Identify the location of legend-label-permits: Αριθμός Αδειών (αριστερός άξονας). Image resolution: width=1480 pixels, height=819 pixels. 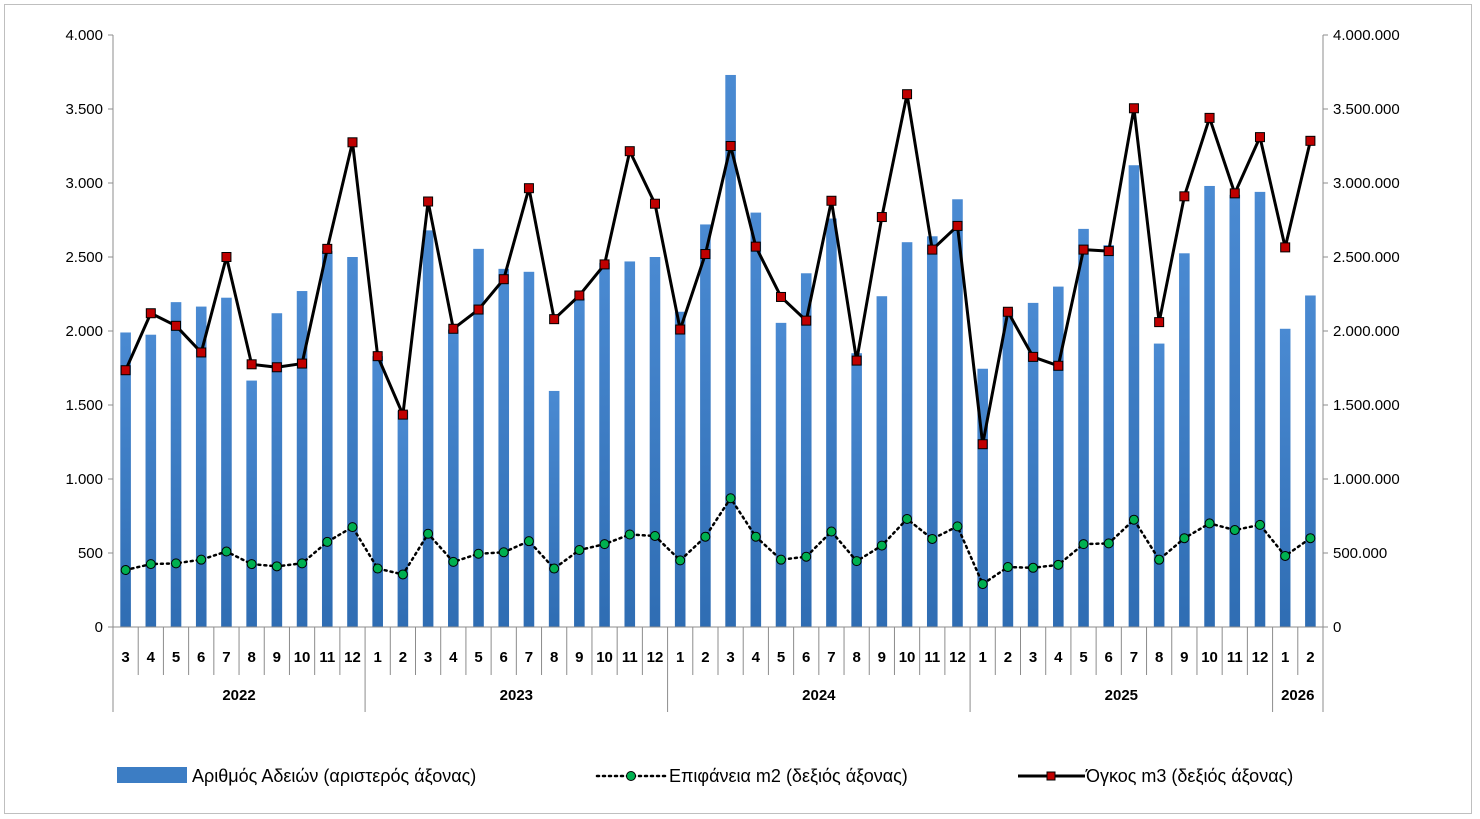
(334, 776).